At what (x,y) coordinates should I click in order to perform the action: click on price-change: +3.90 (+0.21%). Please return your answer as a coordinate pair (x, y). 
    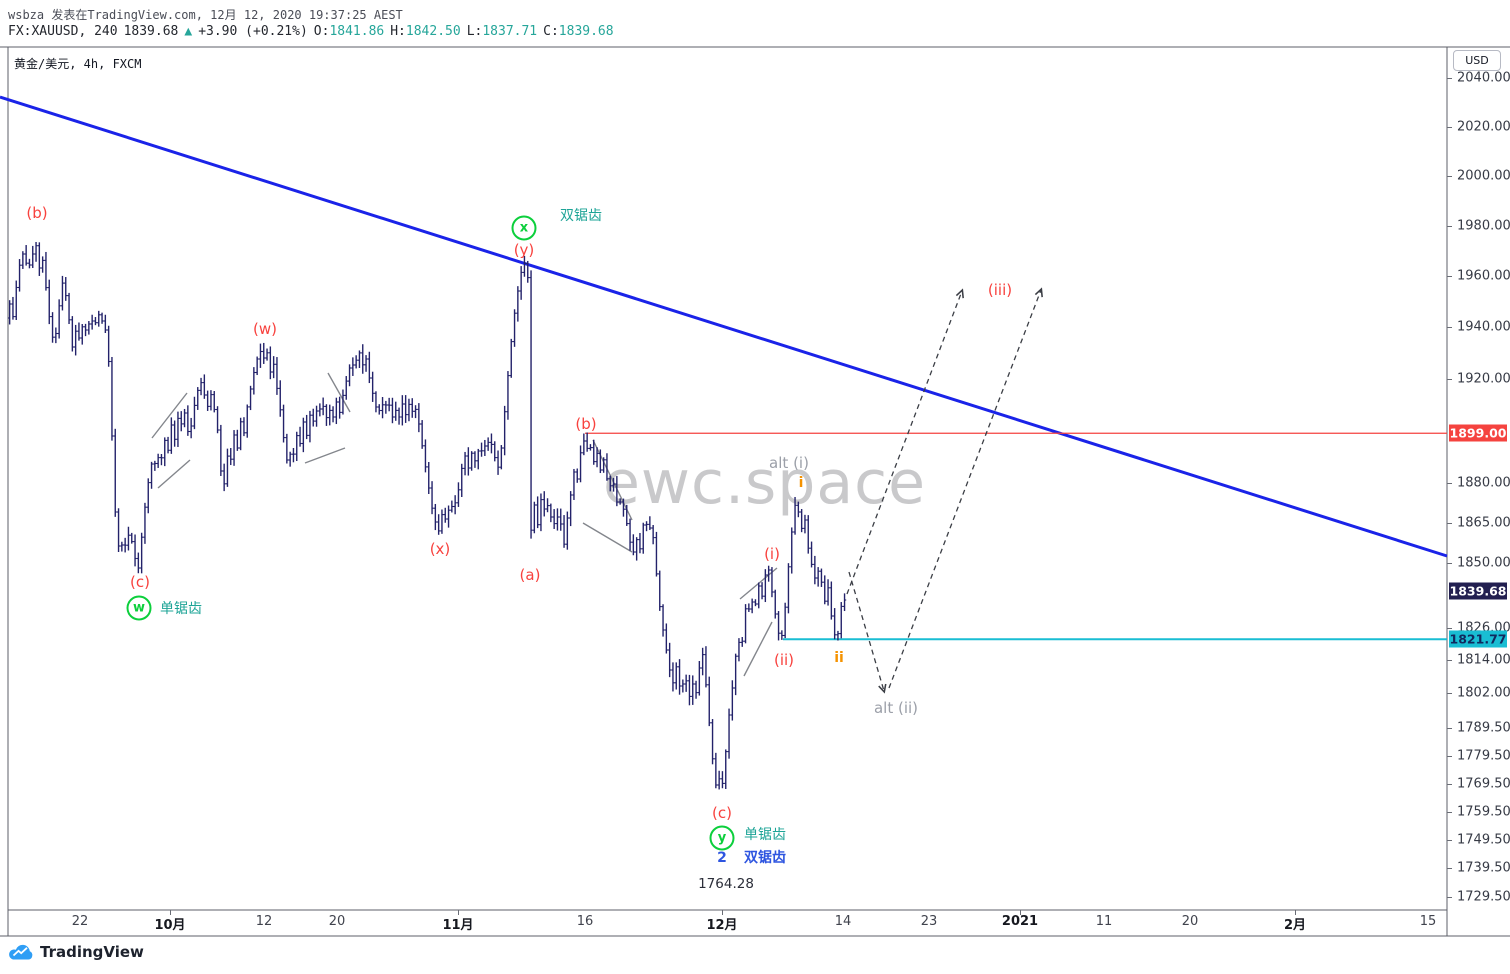
    Looking at the image, I should click on (253, 31).